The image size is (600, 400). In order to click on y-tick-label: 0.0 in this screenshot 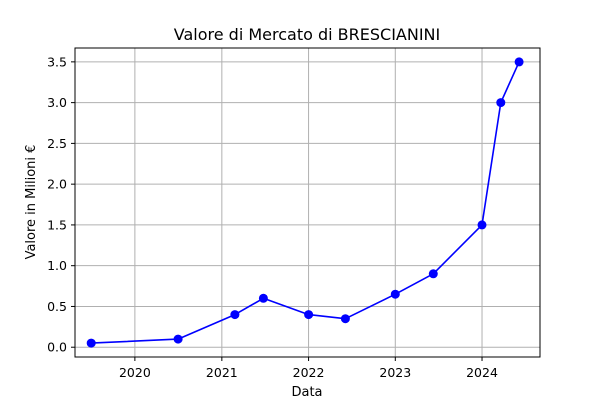, I will do `click(57, 347)`.